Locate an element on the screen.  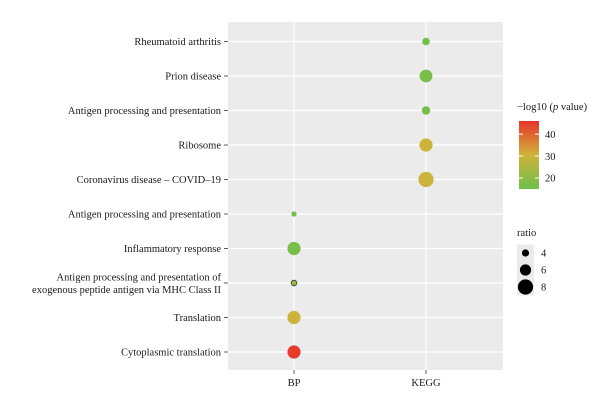
y-tick-label-1: Prion disease is located at coordinates (193, 77).